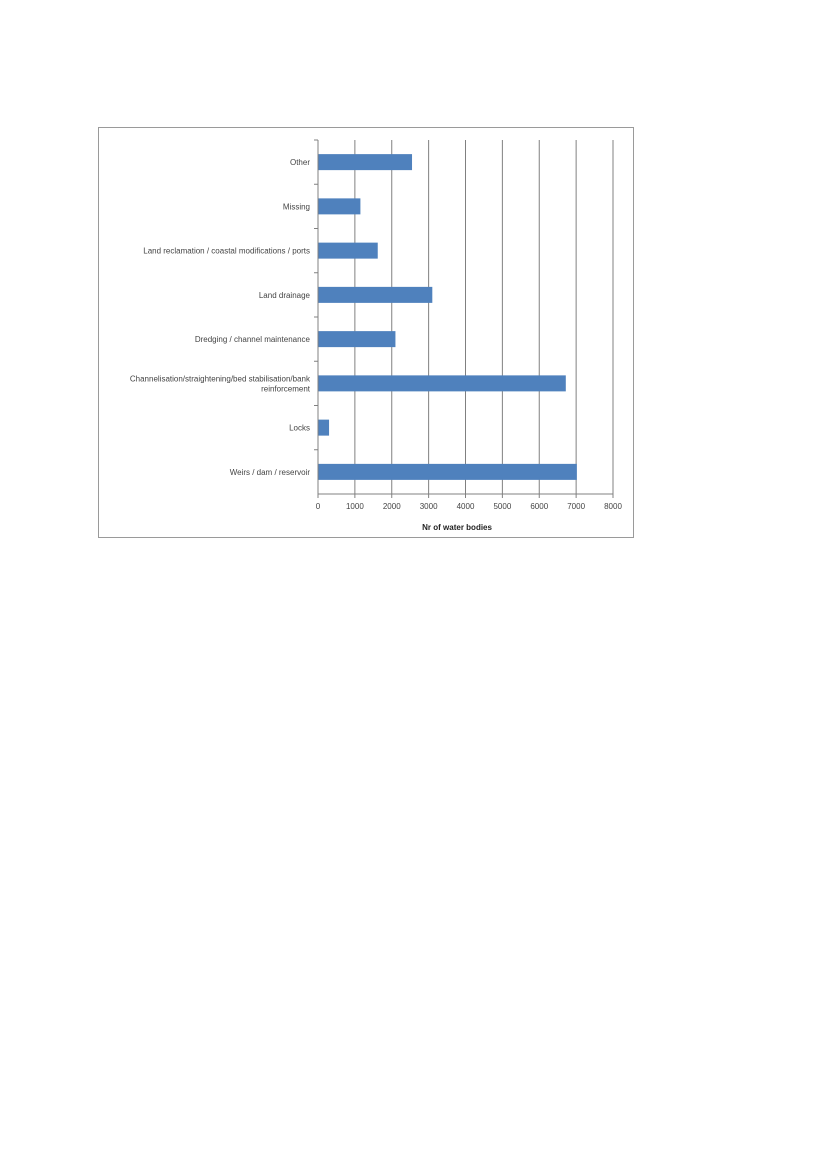 This screenshot has width=827, height=1169. What do you see at coordinates (429, 506) in the screenshot?
I see `x-tick-label: 3000` at bounding box center [429, 506].